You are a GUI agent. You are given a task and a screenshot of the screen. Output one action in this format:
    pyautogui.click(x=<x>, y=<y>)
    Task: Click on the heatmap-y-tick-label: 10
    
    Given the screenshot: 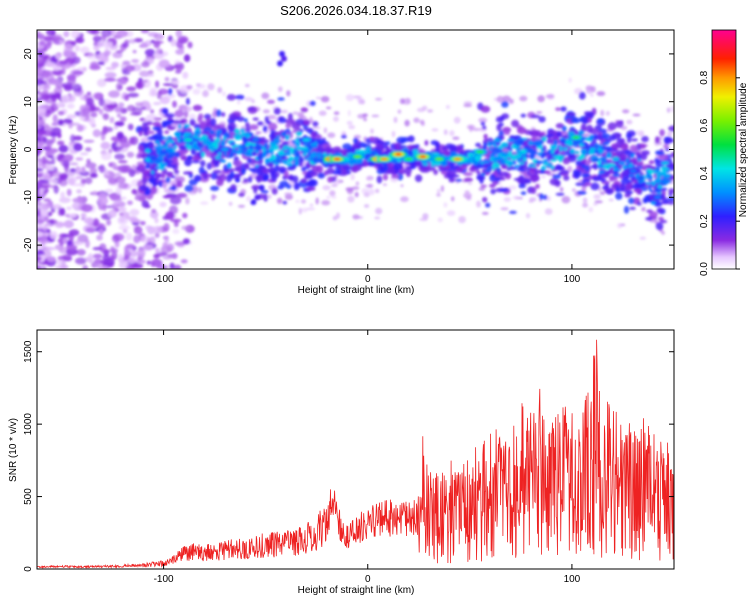 What is the action you would take?
    pyautogui.click(x=28, y=102)
    